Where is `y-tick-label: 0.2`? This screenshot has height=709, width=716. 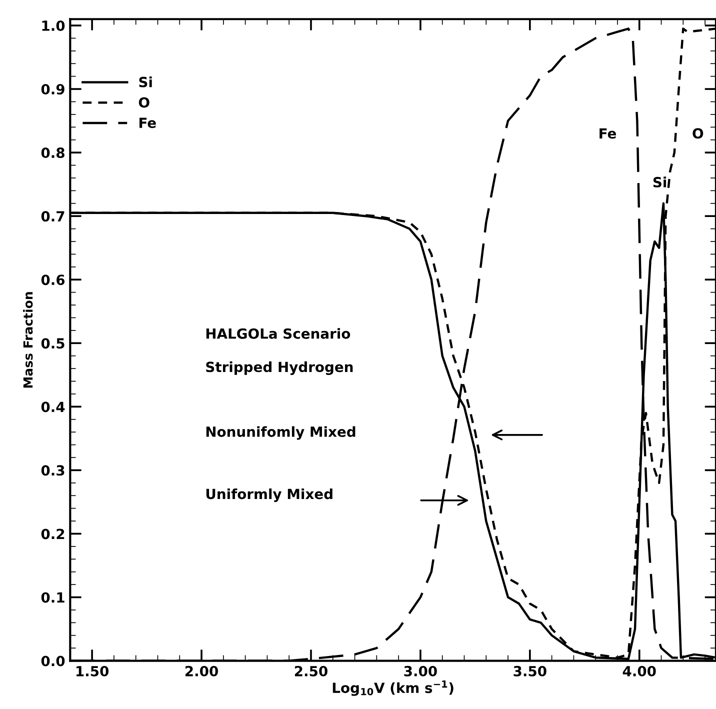 y-tick-label: 0.2 is located at coordinates (52, 534).